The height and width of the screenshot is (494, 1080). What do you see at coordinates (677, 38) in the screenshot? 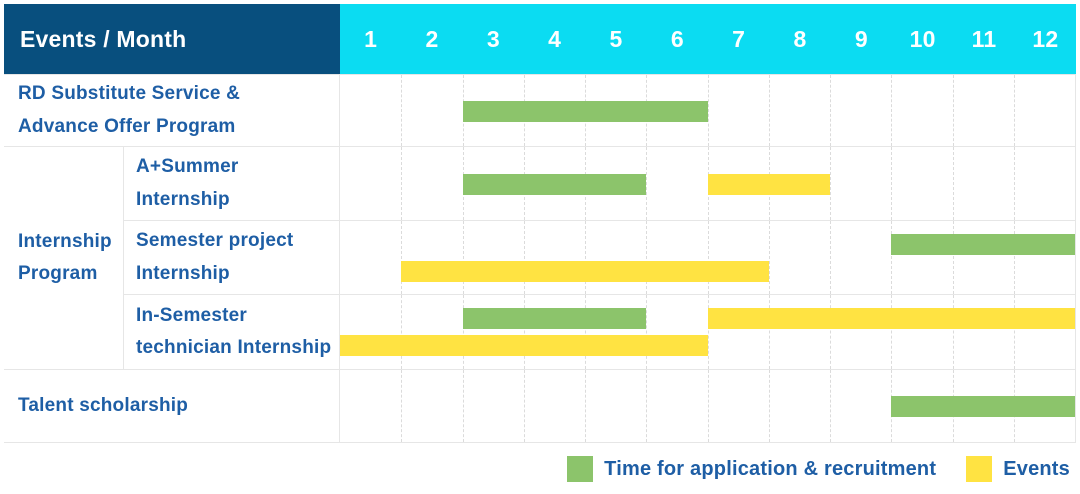
I see `month-label-6: 6` at bounding box center [677, 38].